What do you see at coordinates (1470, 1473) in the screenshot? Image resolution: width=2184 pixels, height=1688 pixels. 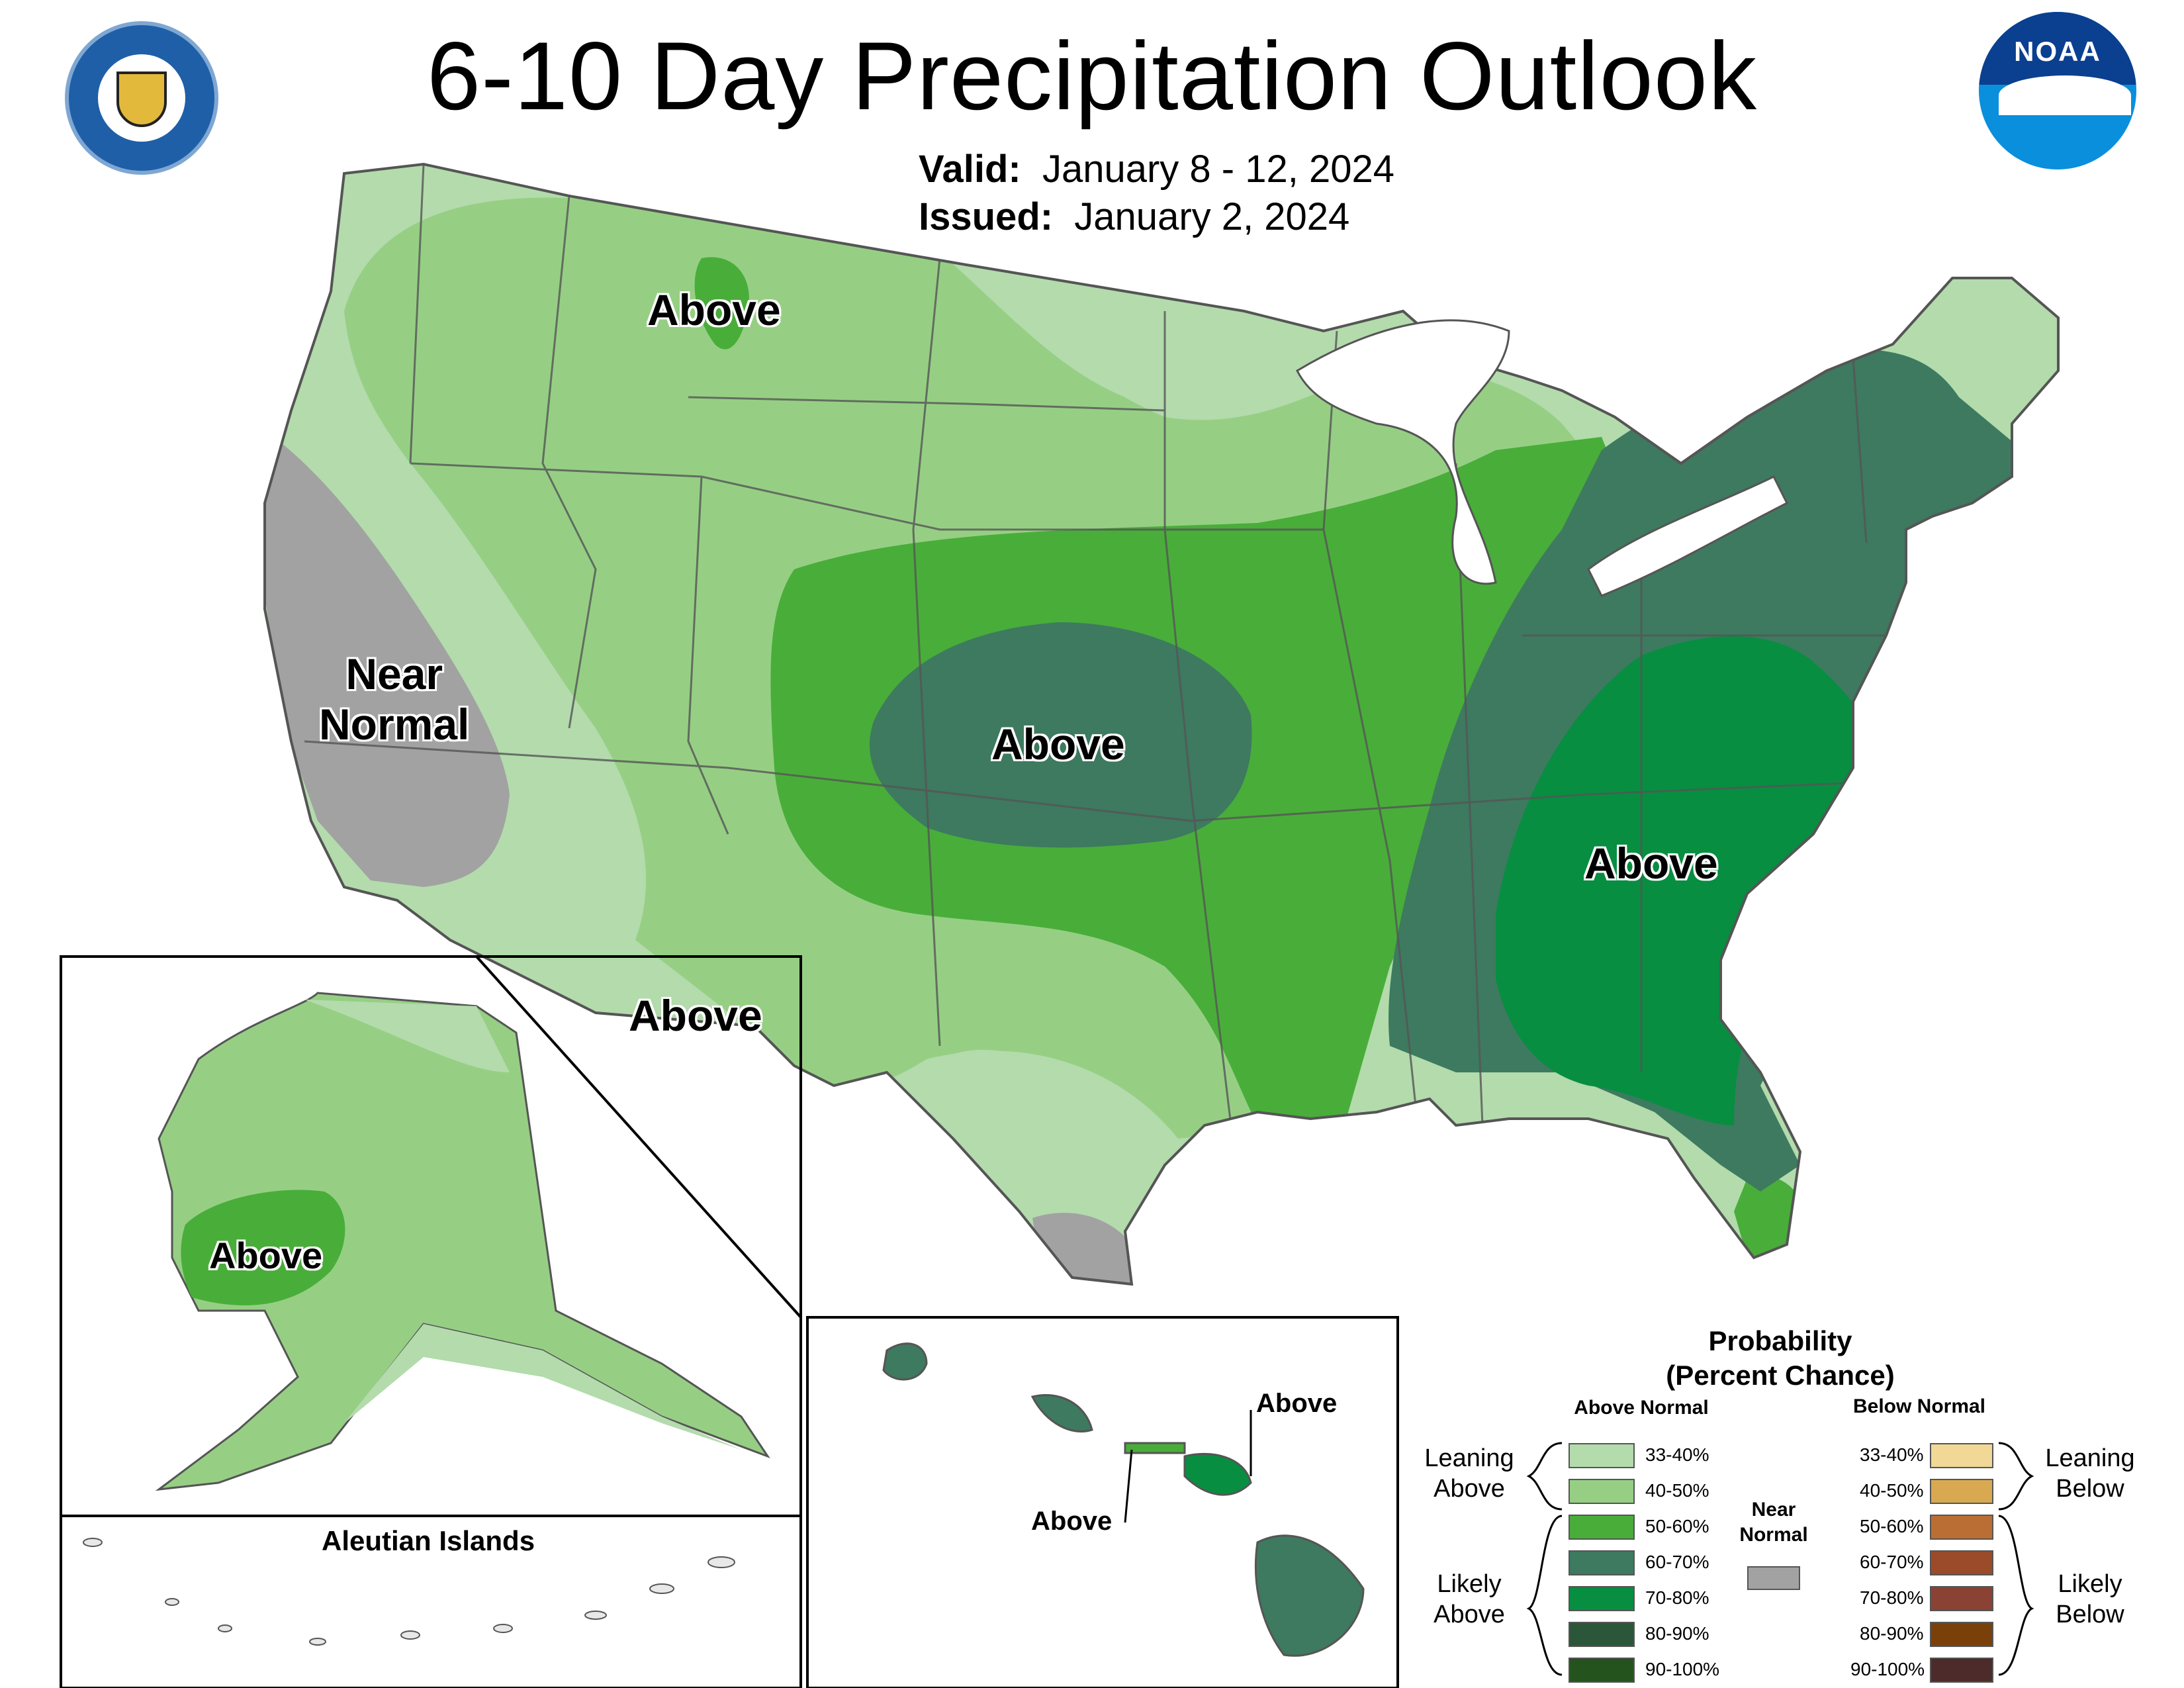 I see `legend-leaning-above-label: Leaning Above` at bounding box center [1470, 1473].